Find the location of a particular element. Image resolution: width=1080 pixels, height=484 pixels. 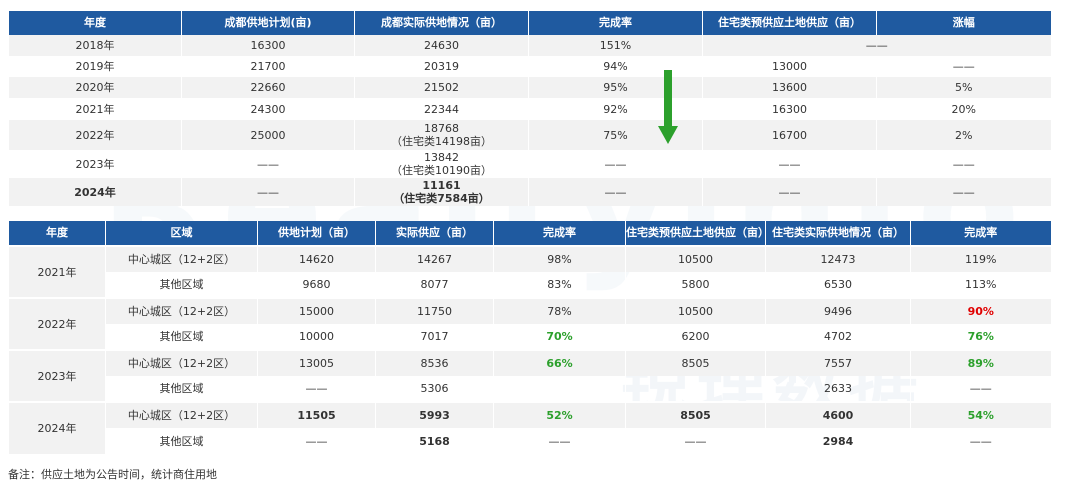

plan-cell: 10000 is located at coordinates (316, 337).